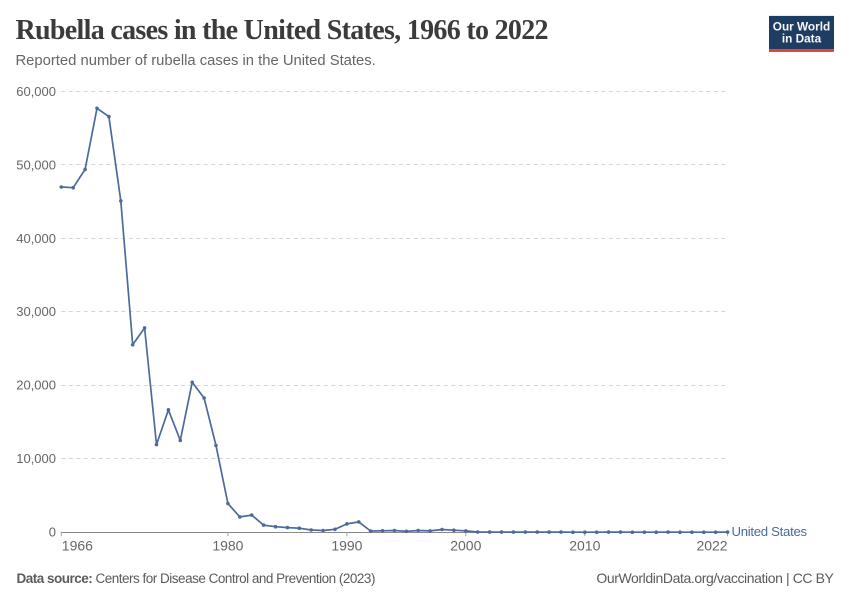  I want to click on svg-text: 2022, so click(711, 546).